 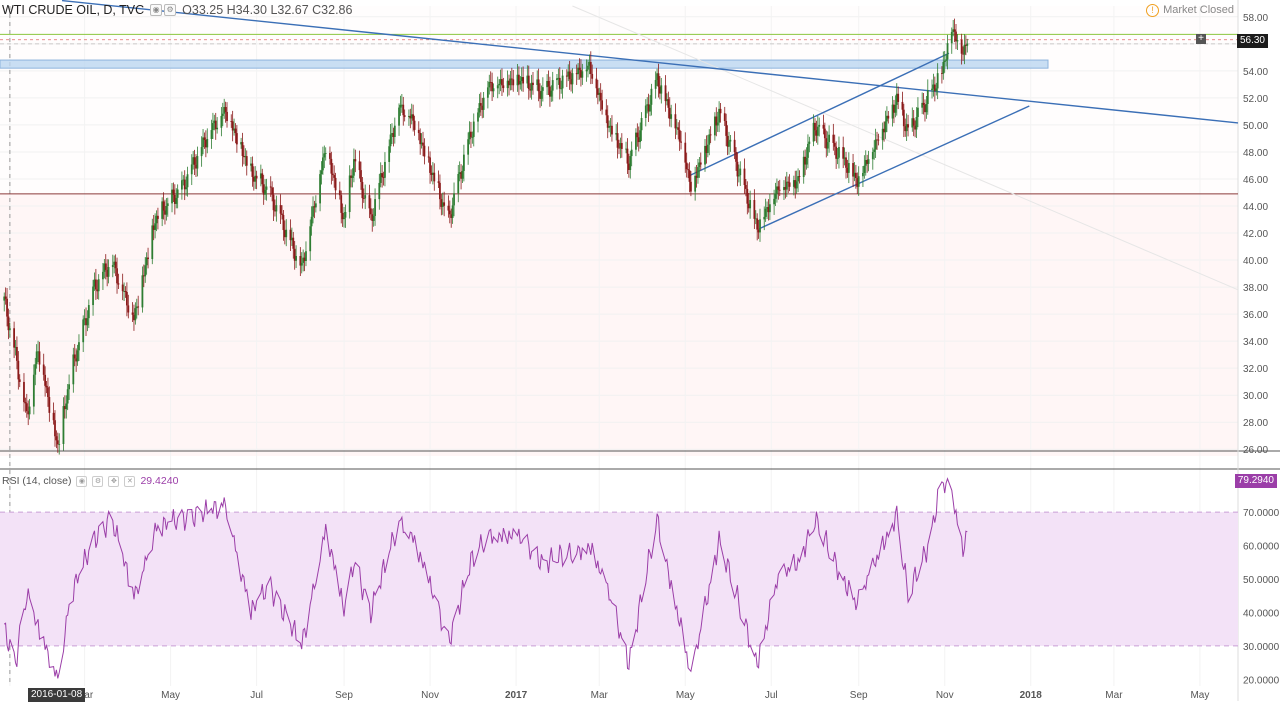 I want to click on rsi-axis-label: 60.0000, so click(x=1261, y=547).